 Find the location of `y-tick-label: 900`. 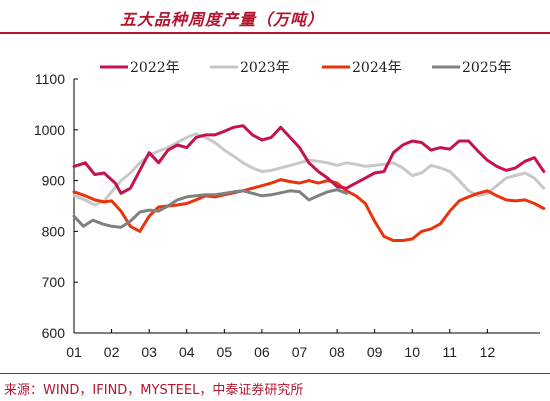

y-tick-label: 900 is located at coordinates (54, 181).